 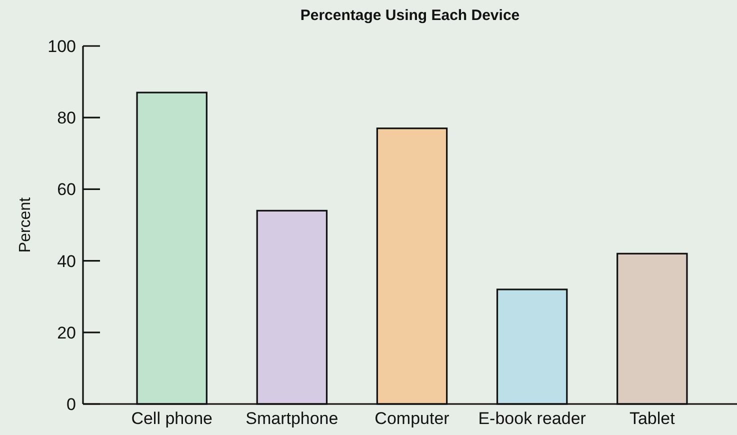 What do you see at coordinates (71, 404) in the screenshot?
I see `y-tick-label: 0` at bounding box center [71, 404].